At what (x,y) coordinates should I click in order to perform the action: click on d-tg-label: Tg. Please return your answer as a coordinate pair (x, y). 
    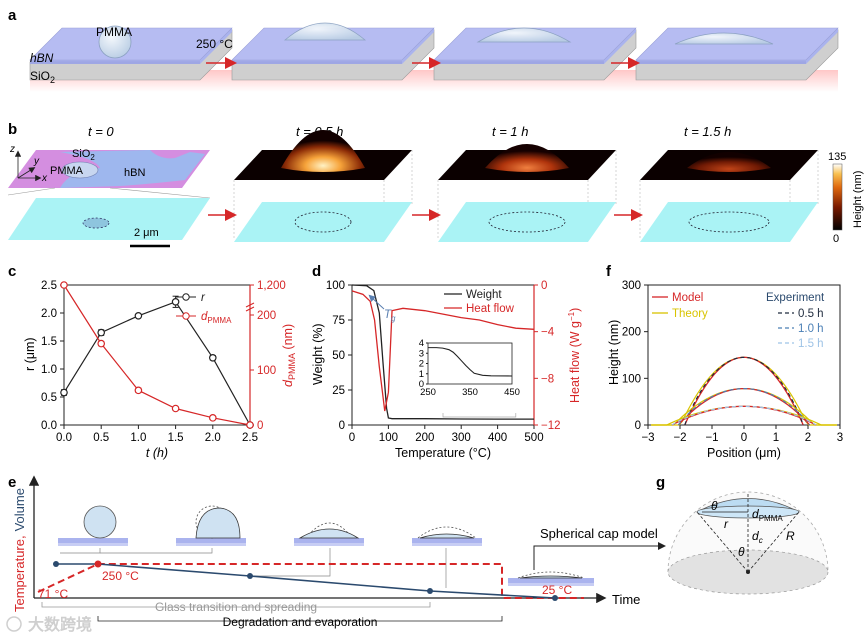
    Looking at the image, I should click on (390, 316).